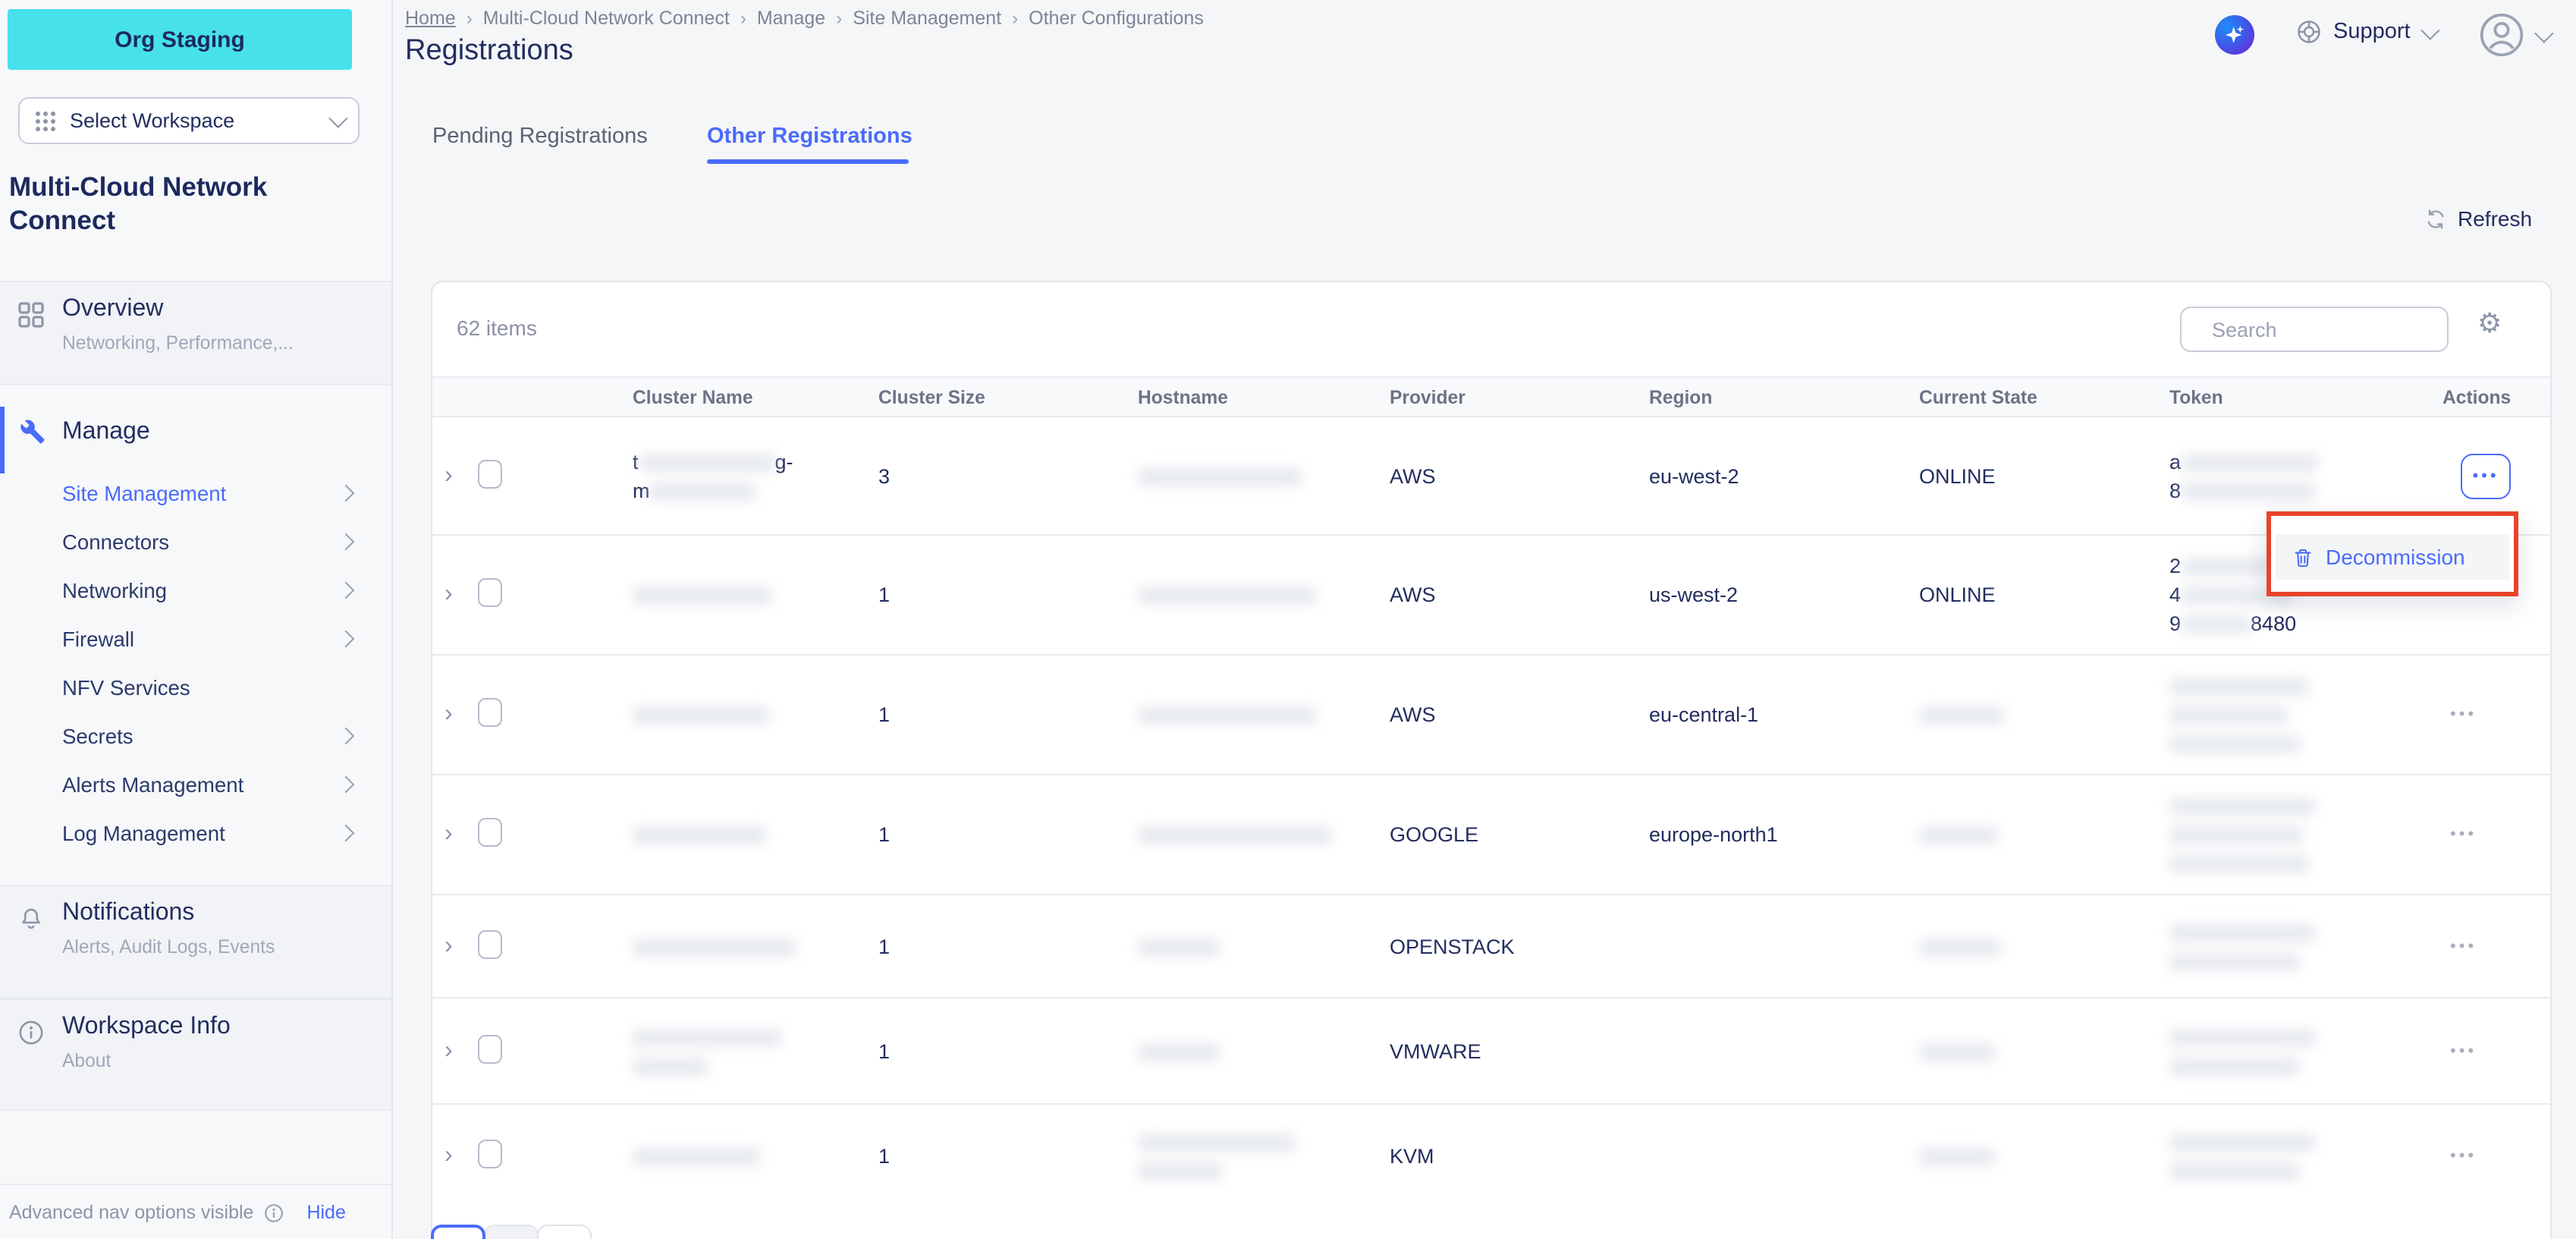 This screenshot has height=1239, width=2576. What do you see at coordinates (931, 396) in the screenshot?
I see `col-cluster-size: Cluster Size` at bounding box center [931, 396].